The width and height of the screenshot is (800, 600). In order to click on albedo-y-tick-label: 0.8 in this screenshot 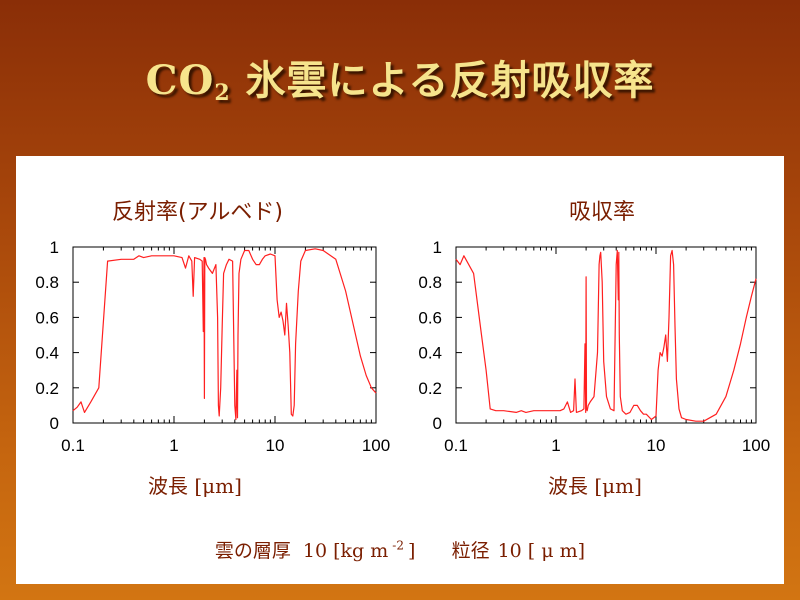, I will do `click(47, 282)`.